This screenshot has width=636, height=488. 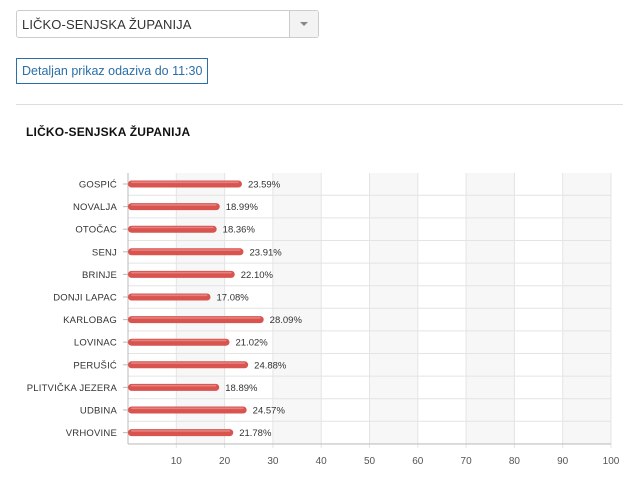 I want to click on category-label: LOVINAC, so click(x=95, y=343).